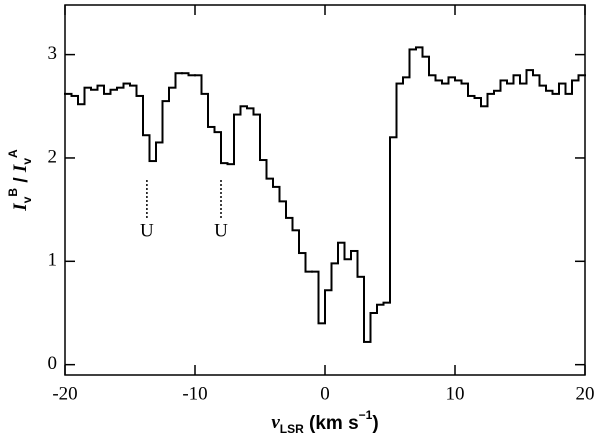 The width and height of the screenshot is (600, 445). Describe the element at coordinates (53, 363) in the screenshot. I see `y-tick-label: 0` at that location.